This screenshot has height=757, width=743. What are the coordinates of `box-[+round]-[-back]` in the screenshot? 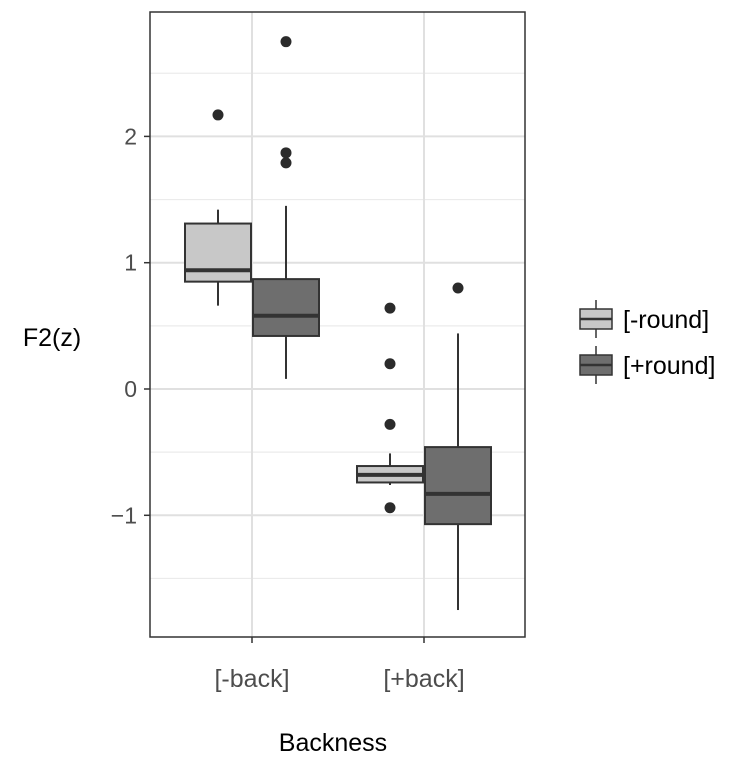 It's located at (286, 307).